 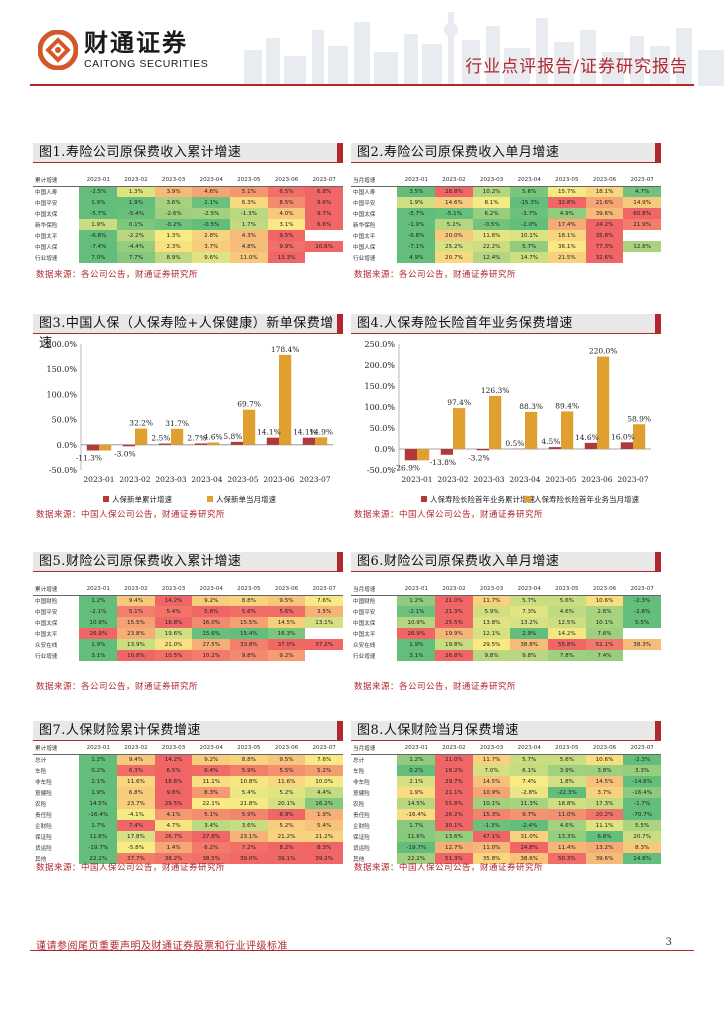 I want to click on x-tick-label: 2023-04, so click(x=206, y=479).